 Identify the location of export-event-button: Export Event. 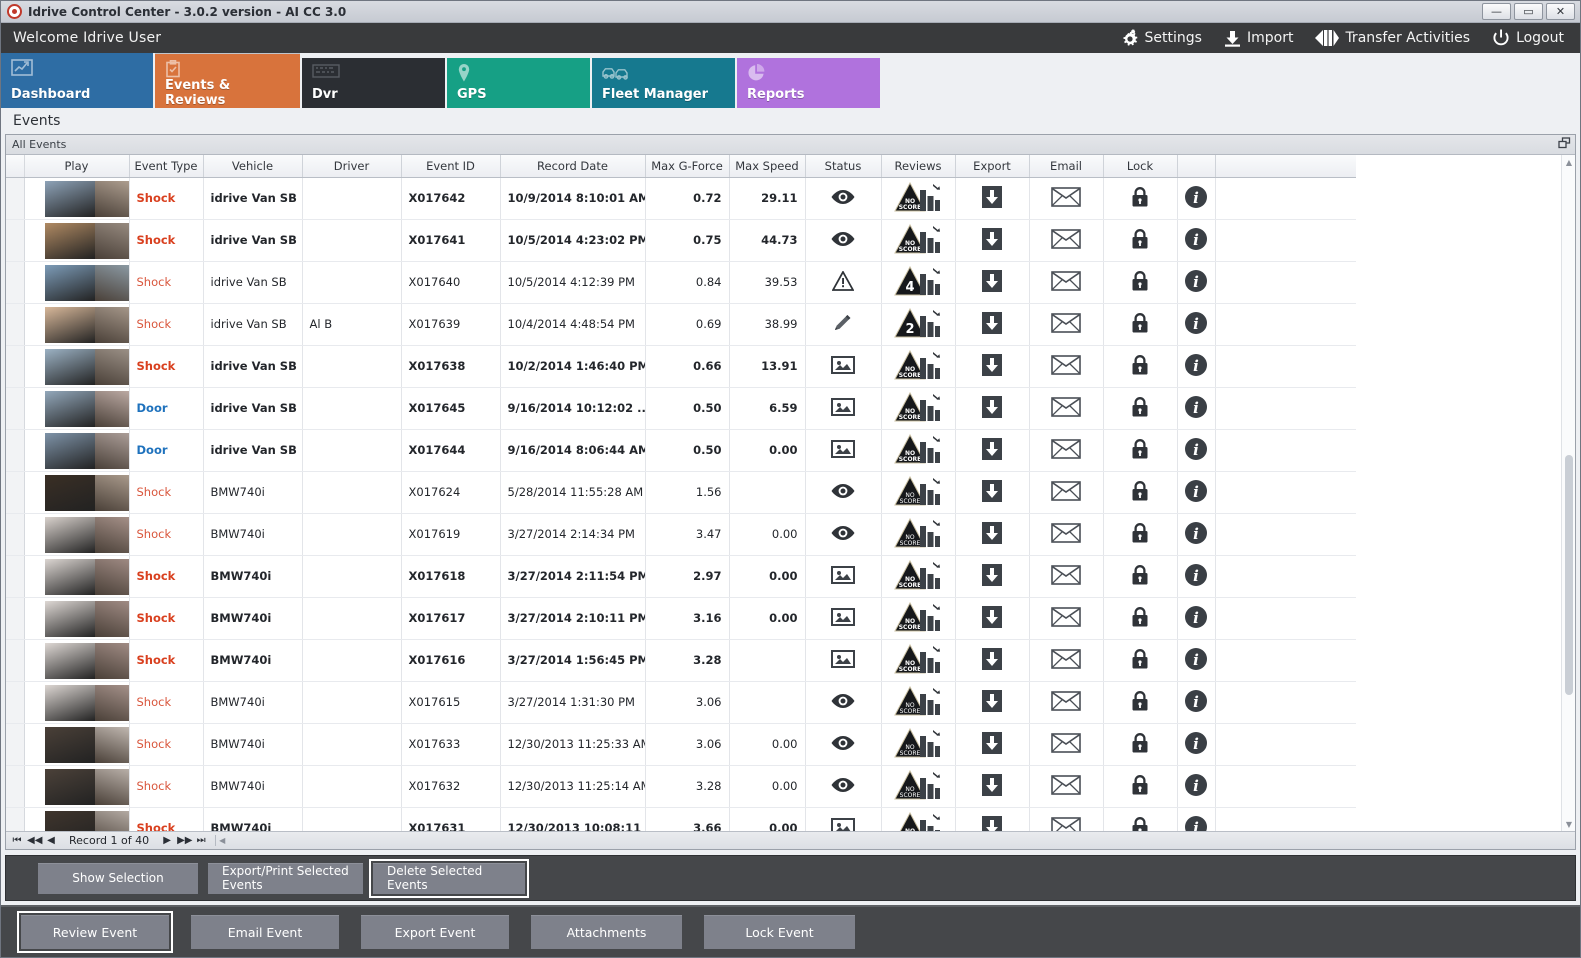
(435, 932).